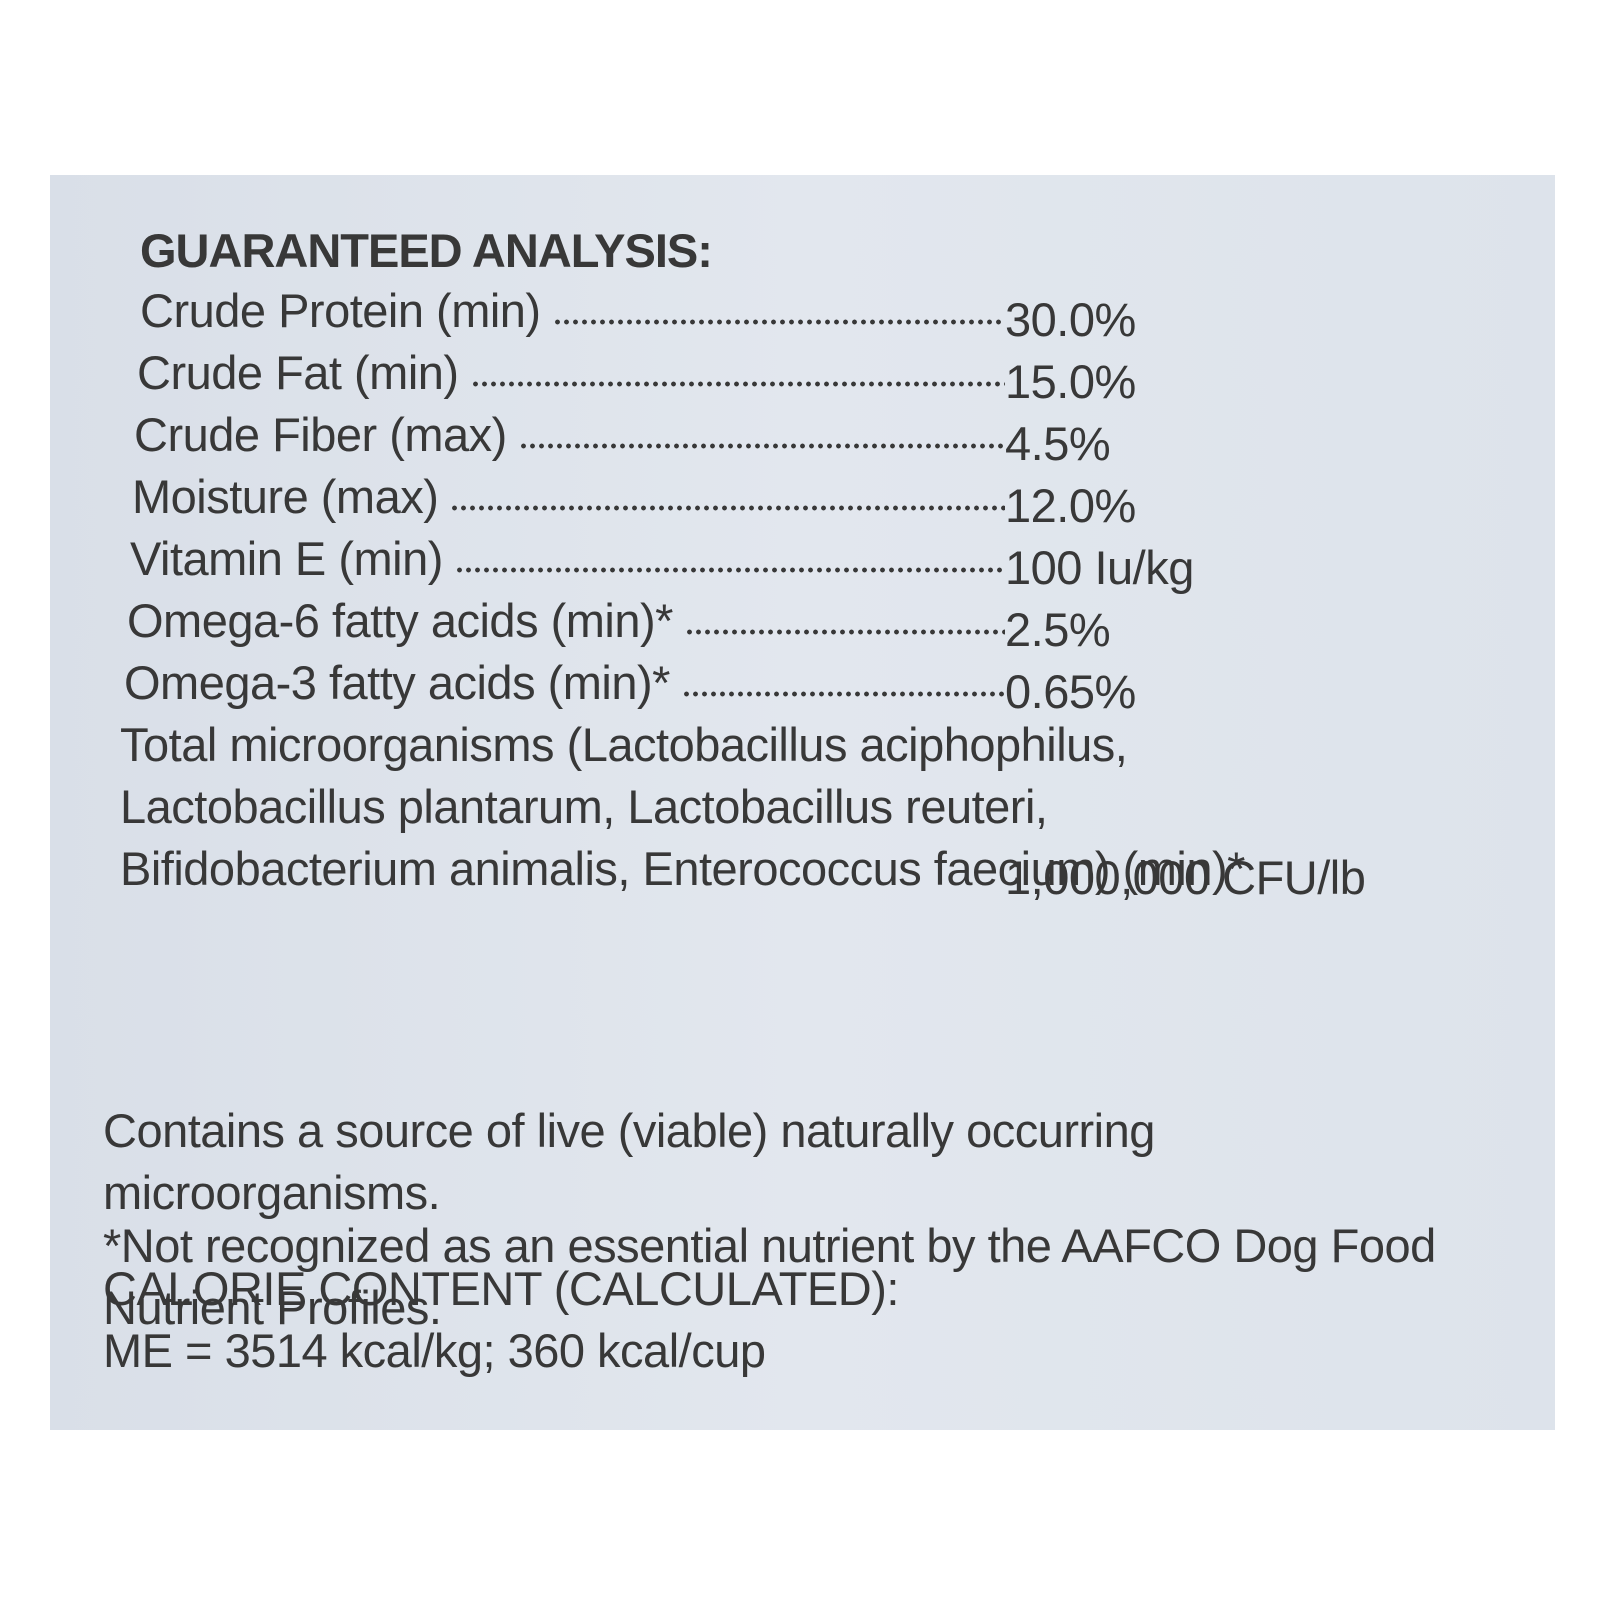 This screenshot has height=1600, width=1600. What do you see at coordinates (1070, 319) in the screenshot?
I see `row-value: 30.0%` at bounding box center [1070, 319].